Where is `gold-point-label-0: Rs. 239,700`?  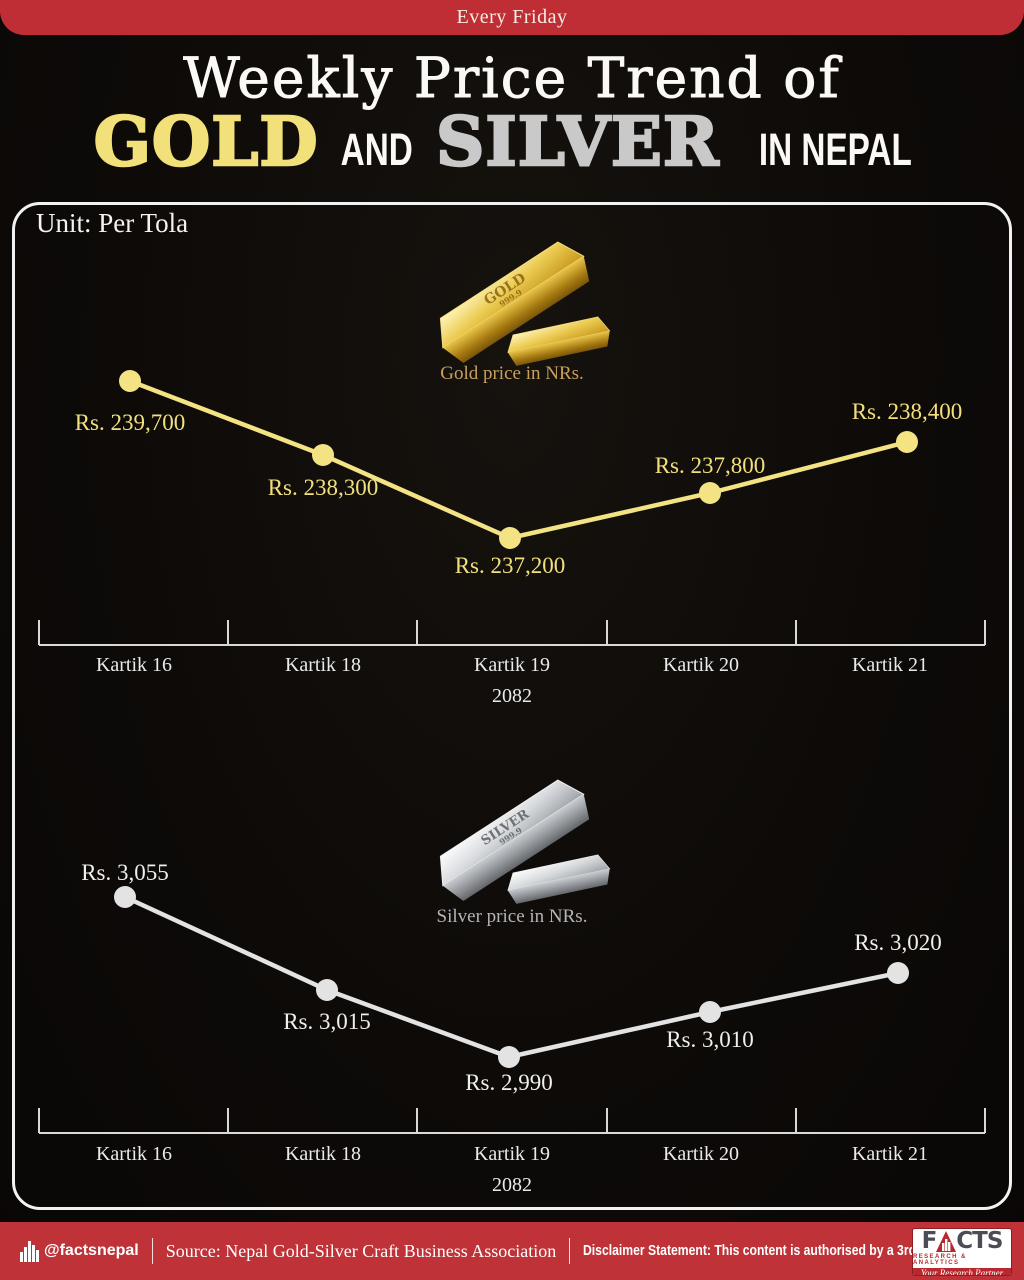 gold-point-label-0: Rs. 239,700 is located at coordinates (130, 422).